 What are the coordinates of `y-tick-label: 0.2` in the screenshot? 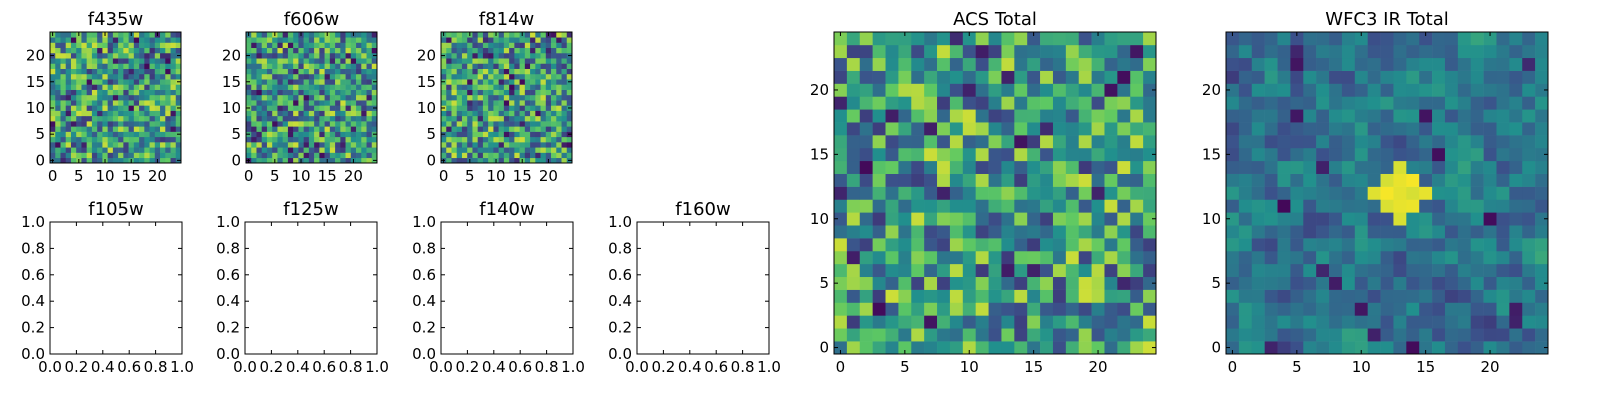 It's located at (33, 328).